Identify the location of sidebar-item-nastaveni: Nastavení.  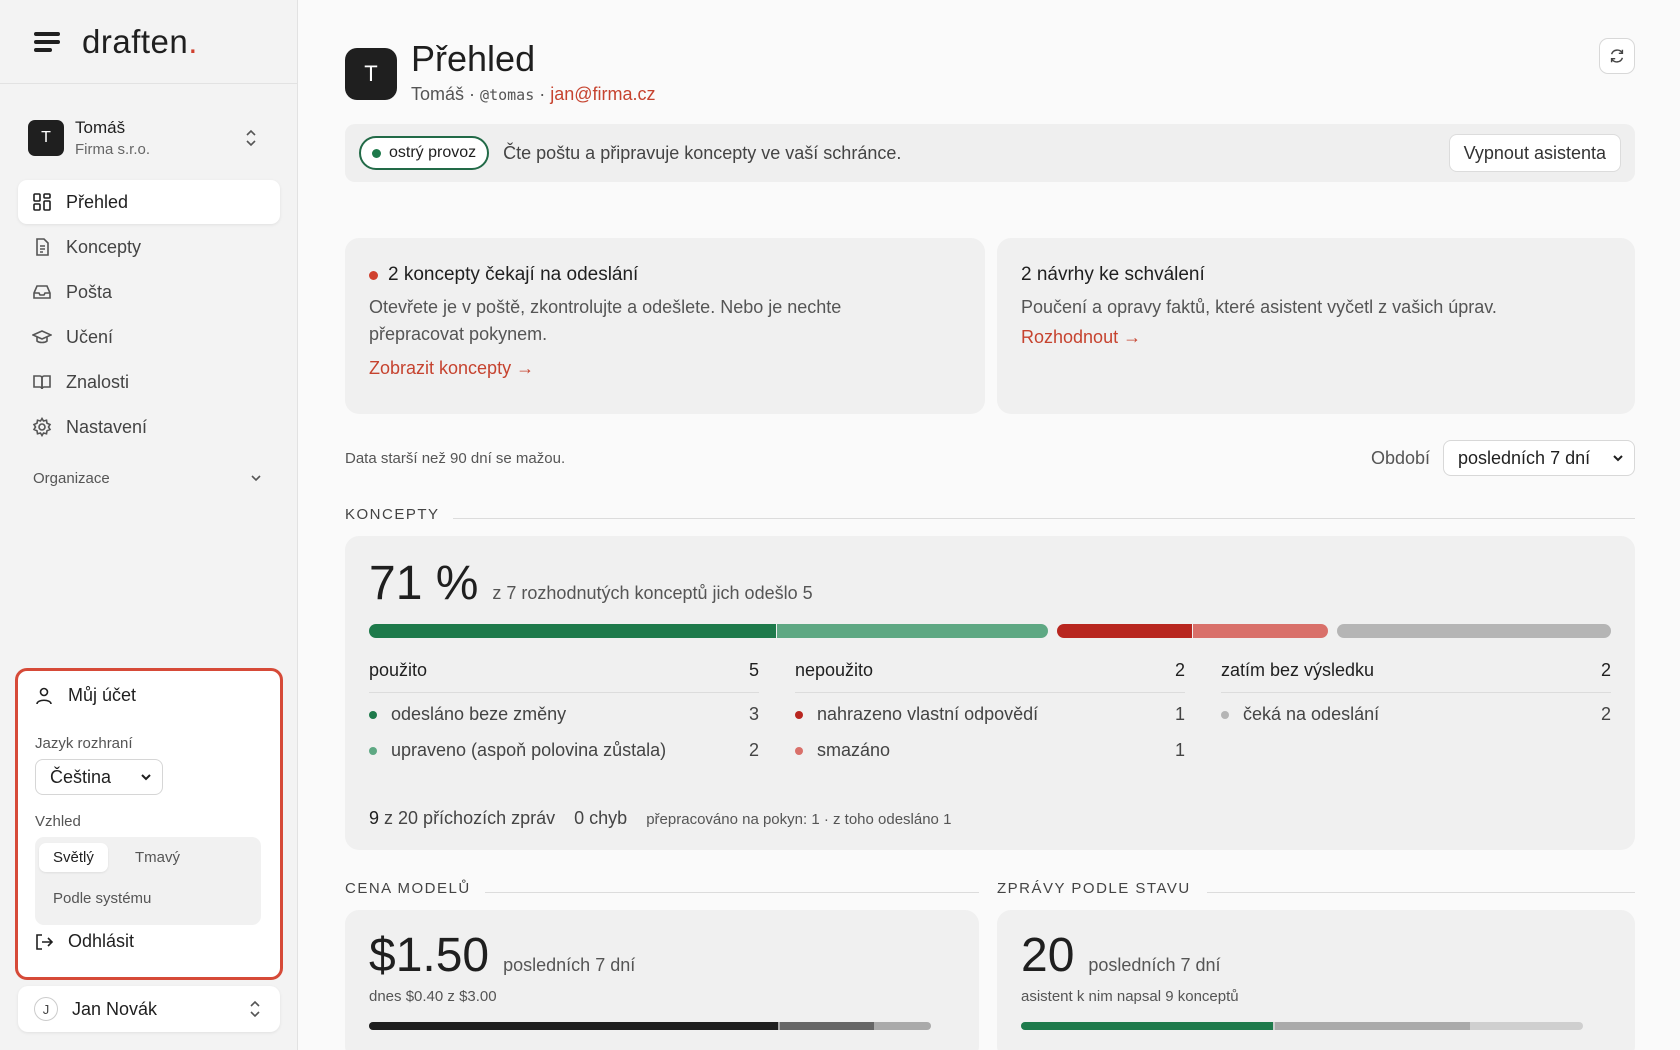
(149, 427).